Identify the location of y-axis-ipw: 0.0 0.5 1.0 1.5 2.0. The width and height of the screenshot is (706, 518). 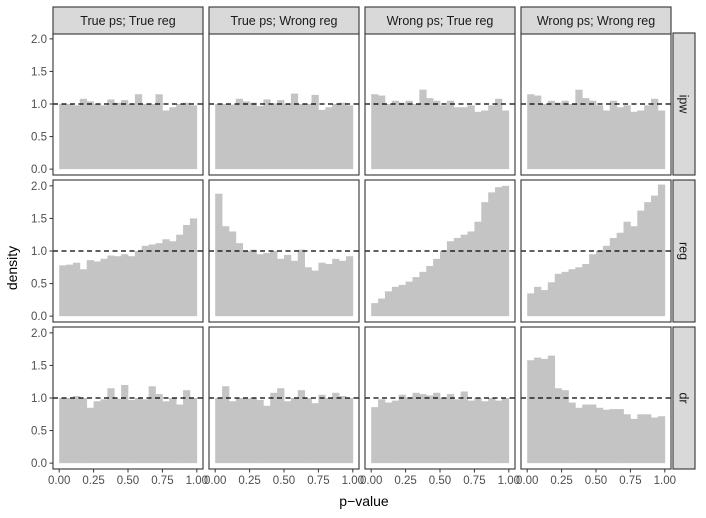
(42, 105).